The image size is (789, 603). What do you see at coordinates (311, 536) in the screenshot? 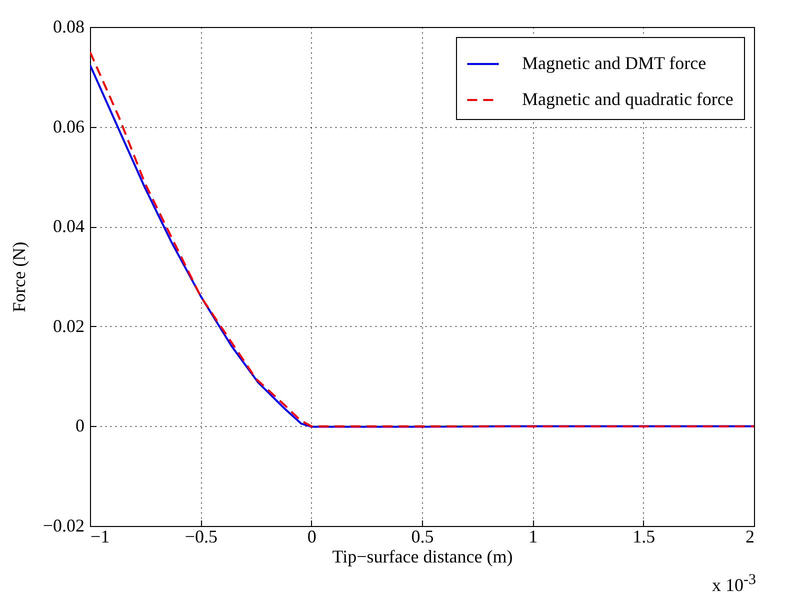
I see `x-tick-label: 0` at bounding box center [311, 536].